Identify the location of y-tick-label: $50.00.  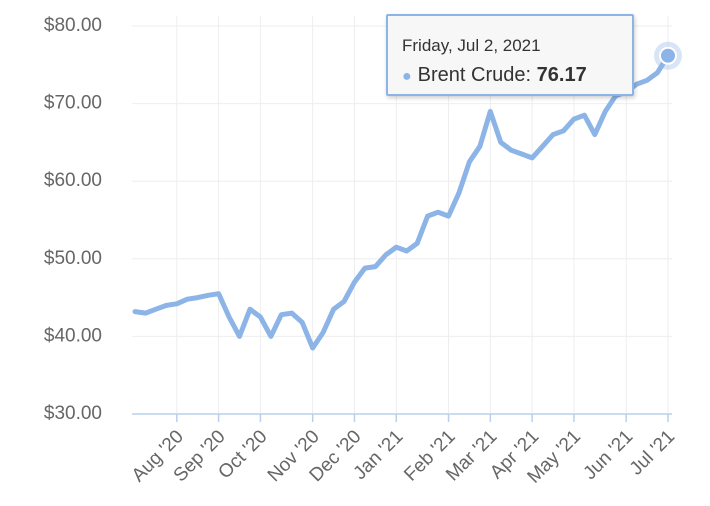
(73, 258).